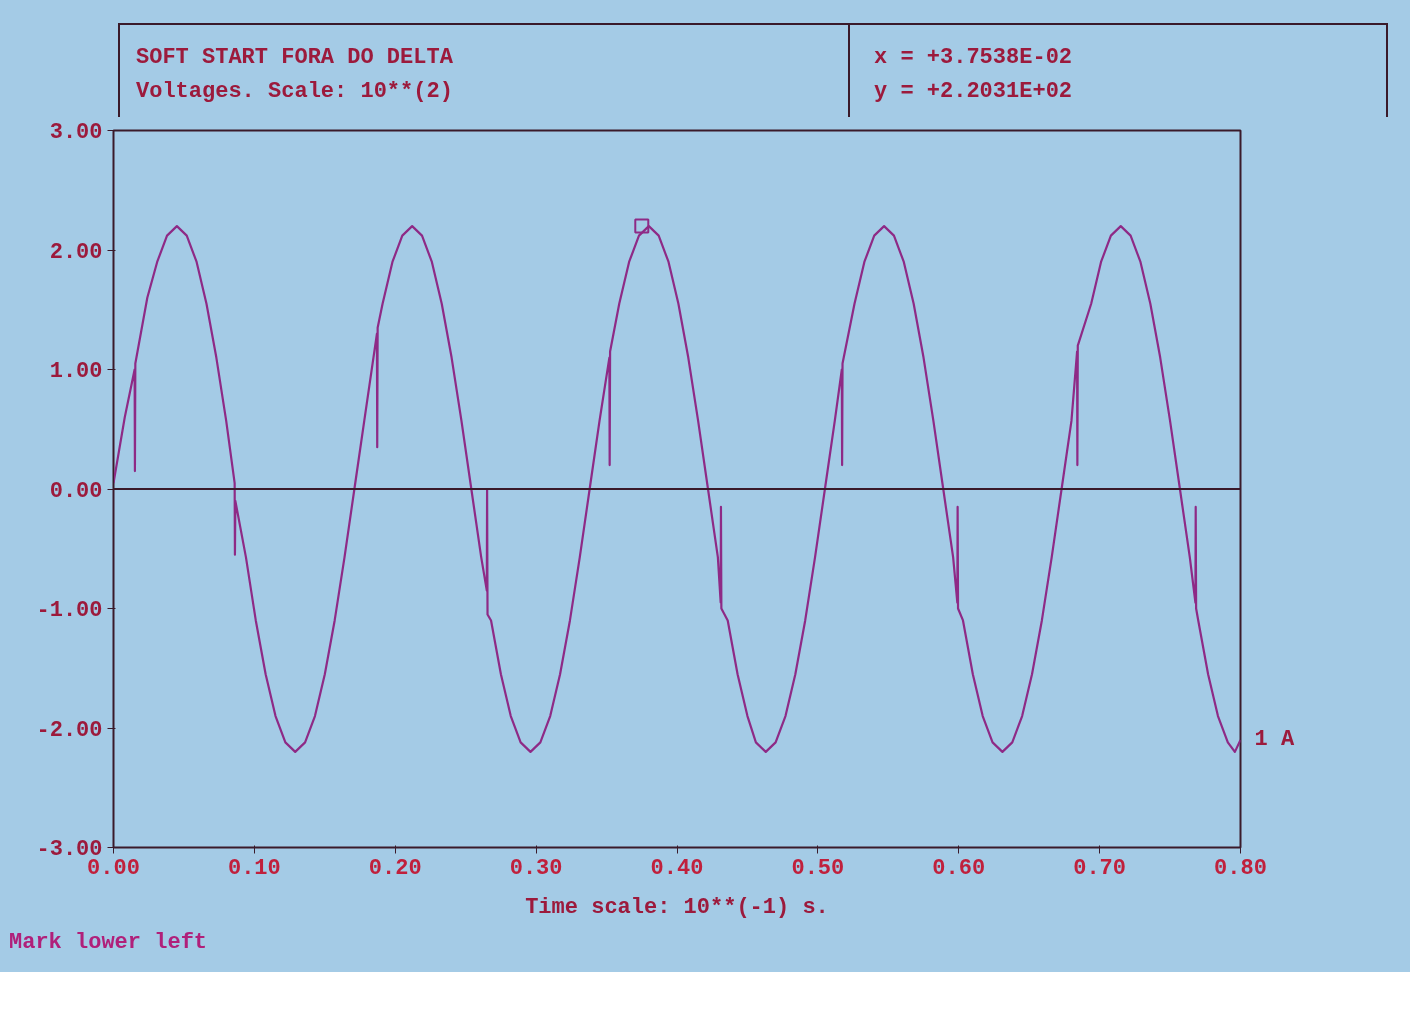  What do you see at coordinates (76, 132) in the screenshot?
I see `y-tick-label: 3.00` at bounding box center [76, 132].